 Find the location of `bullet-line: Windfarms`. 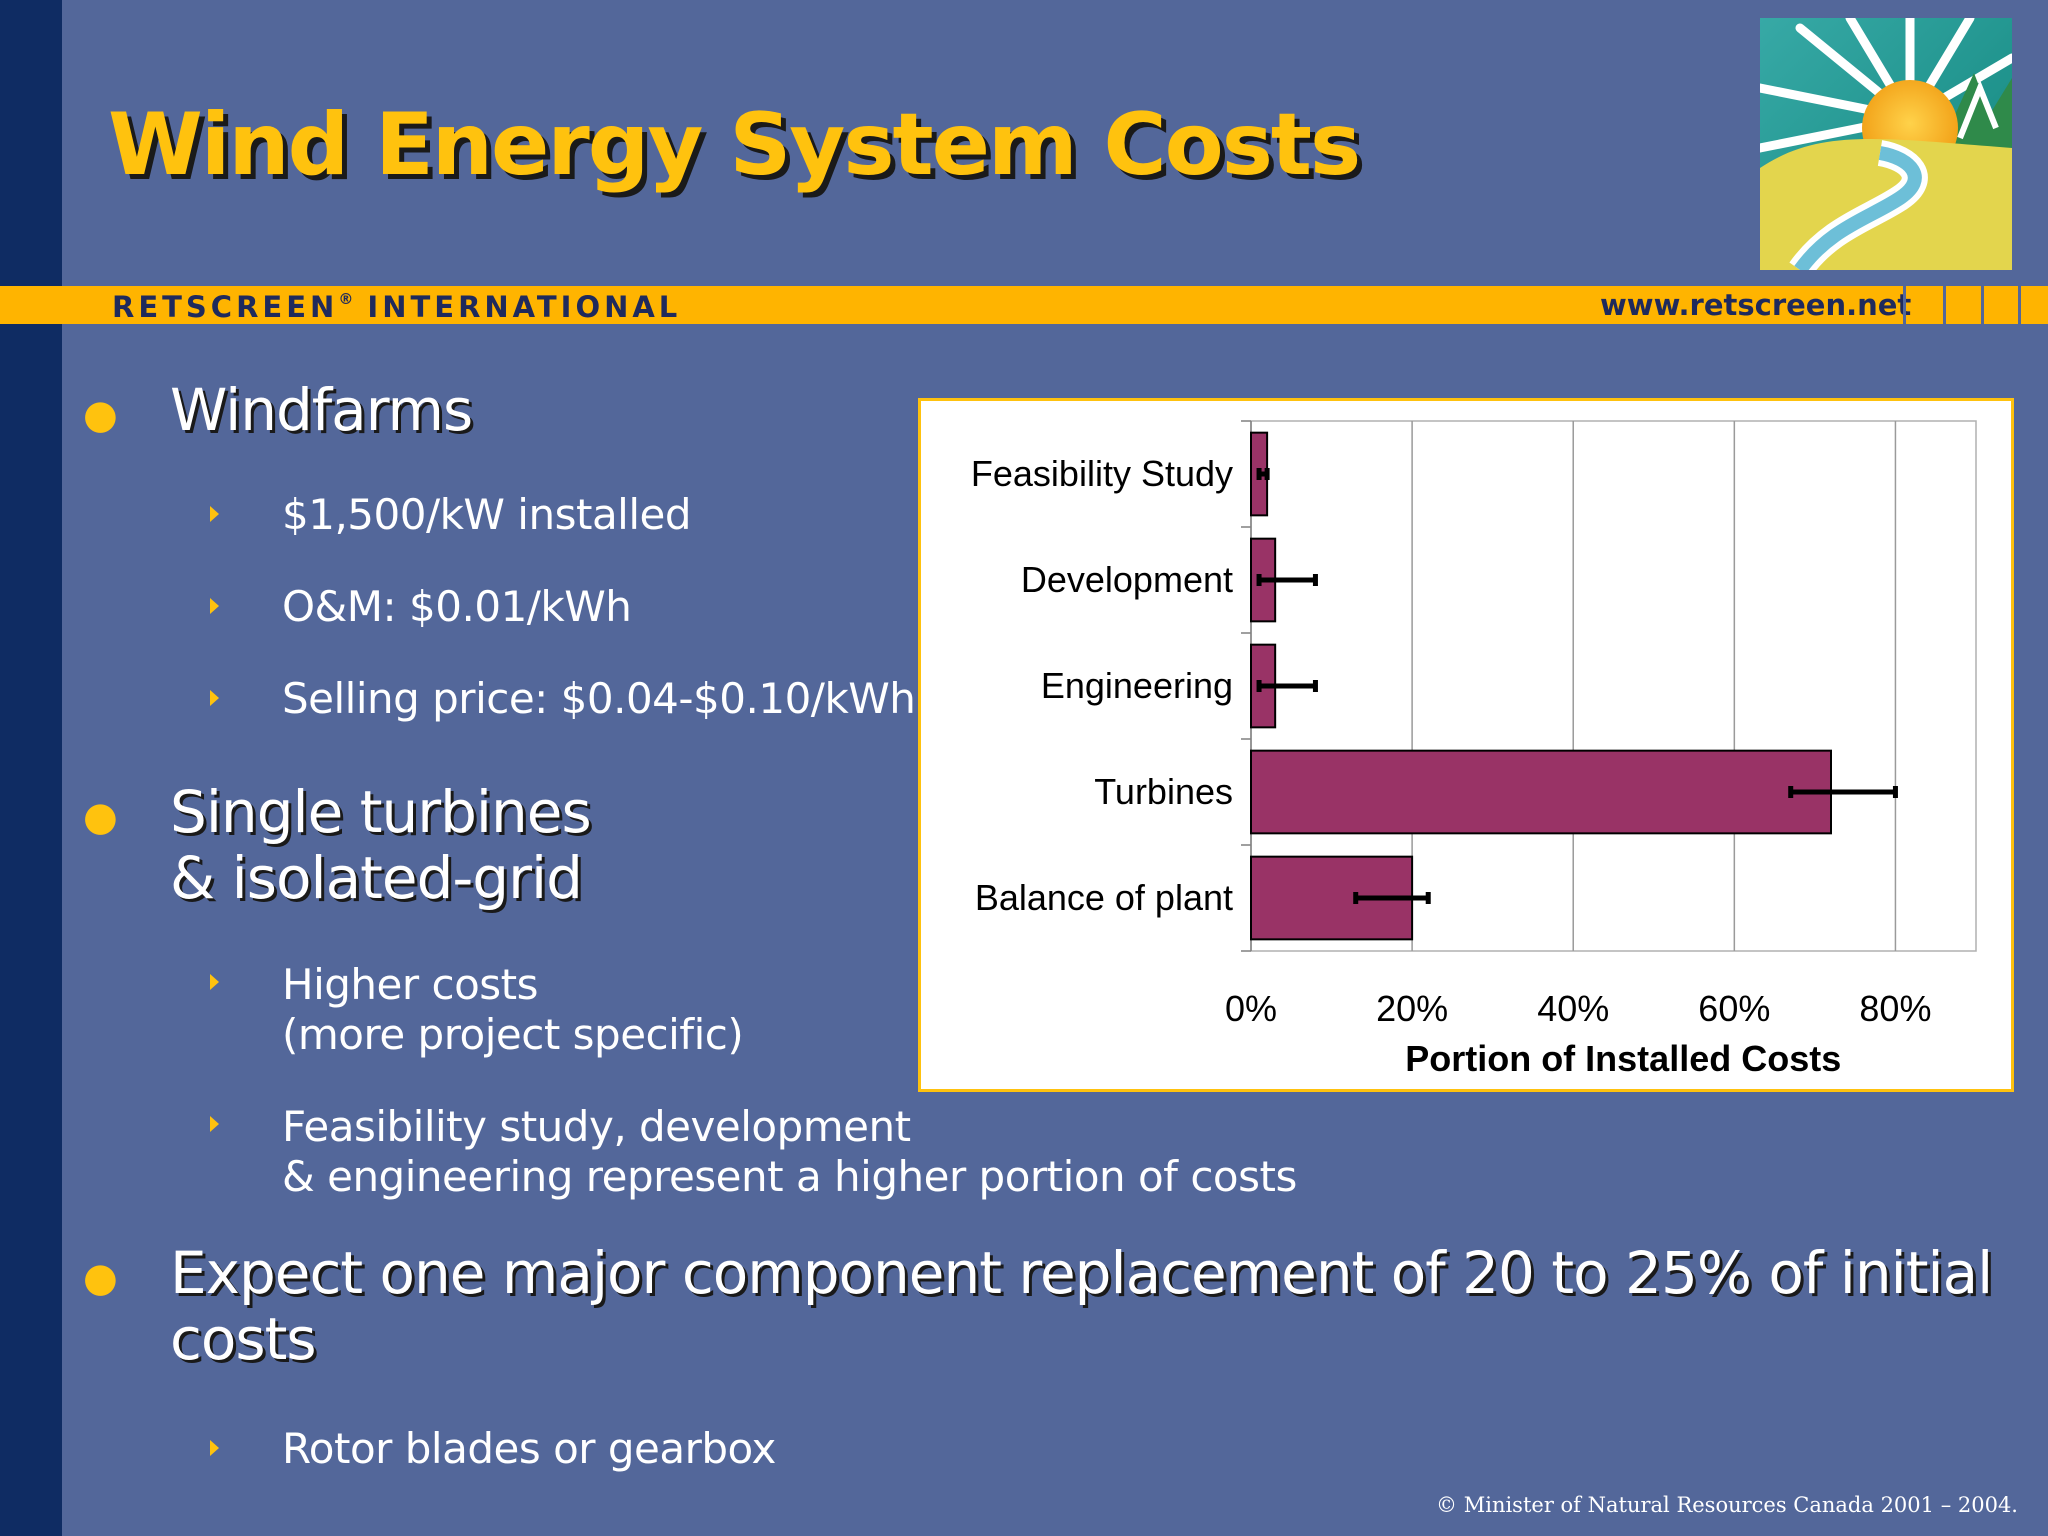

bullet-line: Windfarms is located at coordinates (321, 410).